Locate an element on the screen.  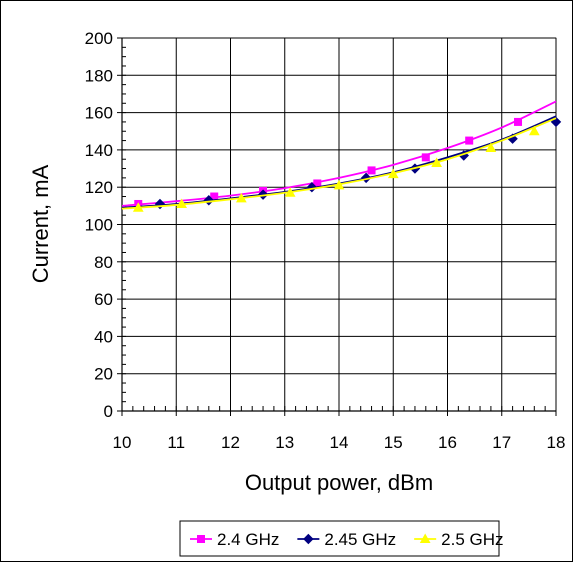
y-tick-label: 100 is located at coordinates (99, 225).